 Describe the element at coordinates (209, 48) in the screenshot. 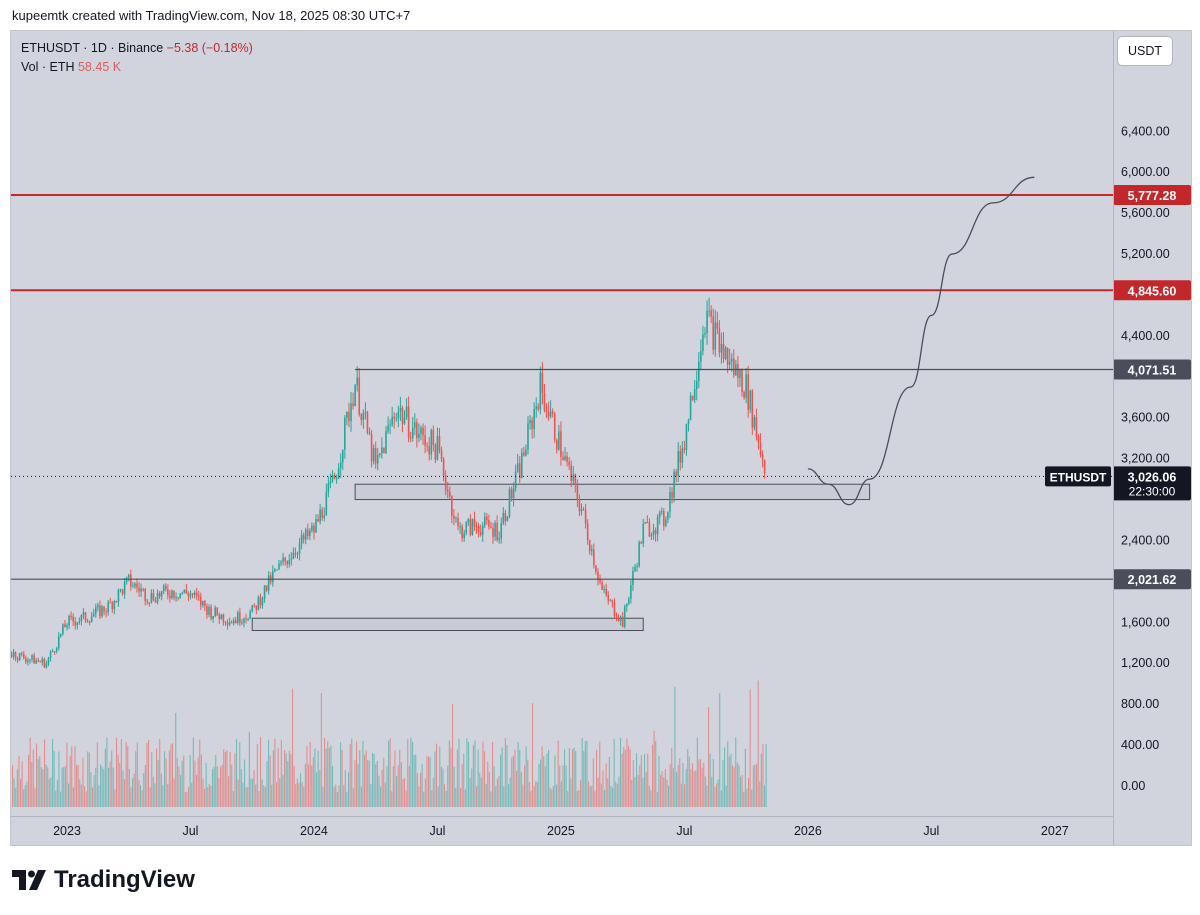

I see `legend-change: −5.38 (−0.18%)` at that location.